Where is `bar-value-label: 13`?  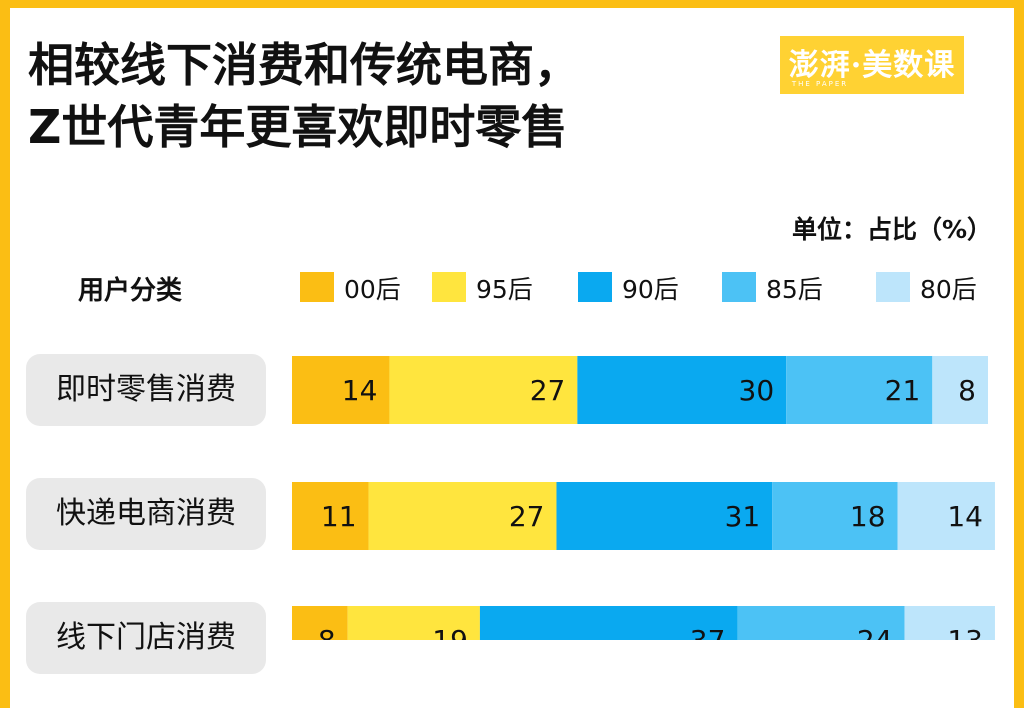
bar-value-label: 13 is located at coordinates (965, 632).